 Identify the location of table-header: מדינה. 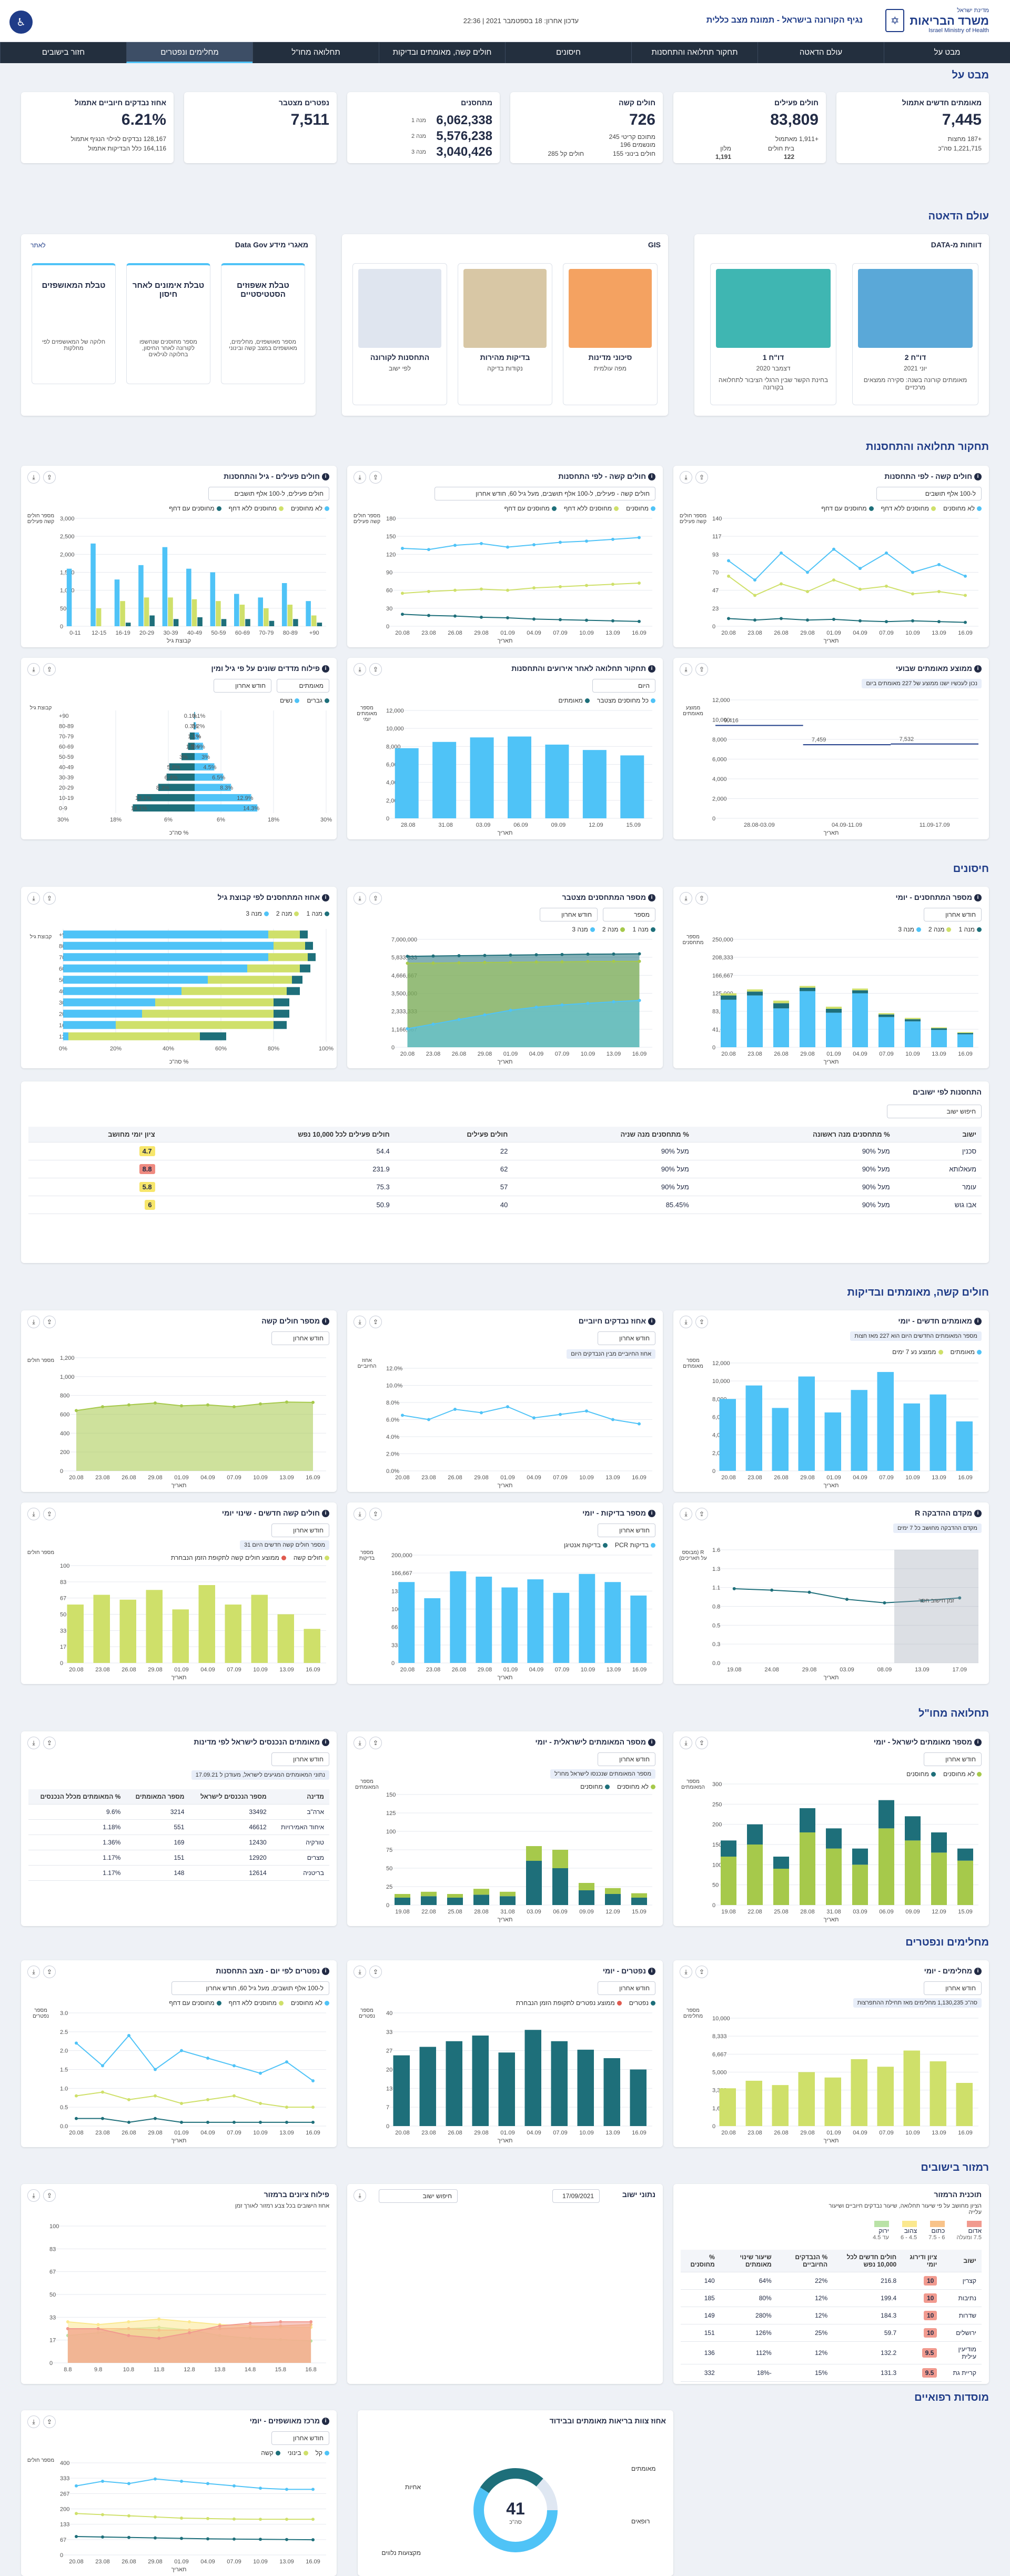
(300, 1797).